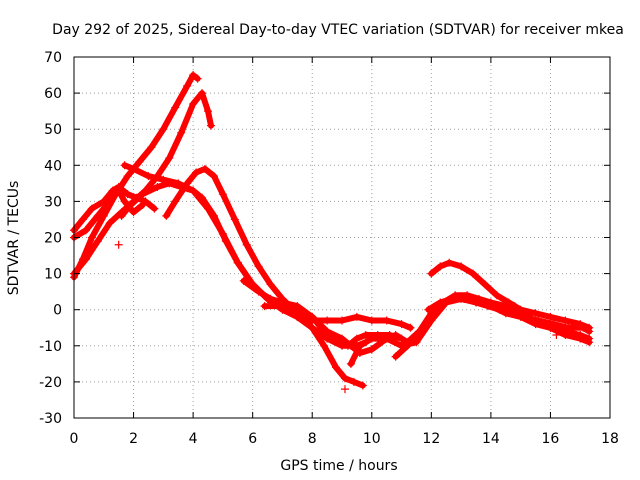 This screenshot has height=480, width=640. Describe the element at coordinates (14, 238) in the screenshot. I see `y-axis-label: SDTVAR / TECUs` at that location.